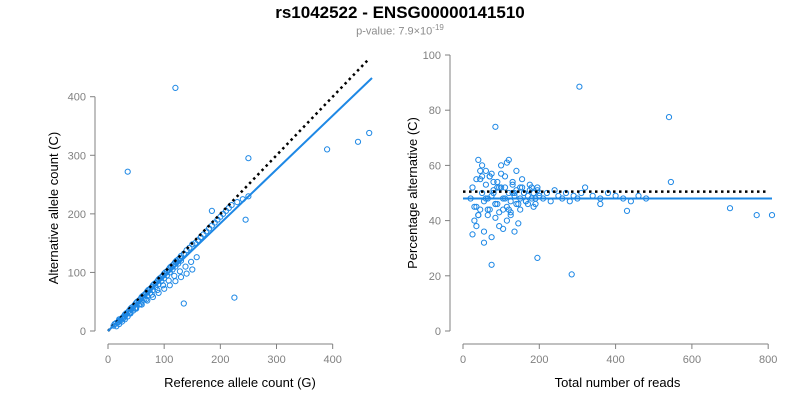  What do you see at coordinates (240, 382) in the screenshot?
I see `left-x-axis-title: Reference allele count (G)` at bounding box center [240, 382].